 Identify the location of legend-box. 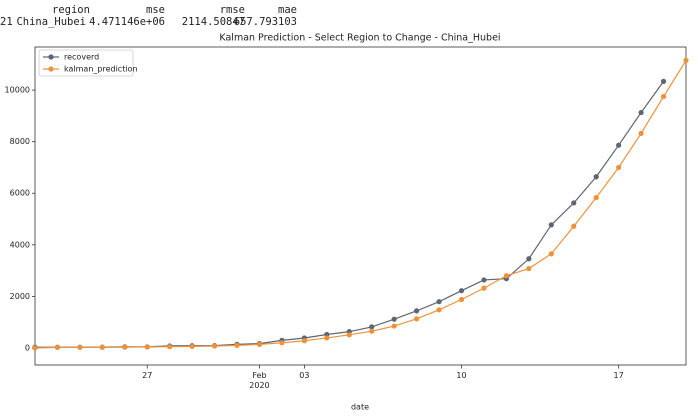
(86, 63).